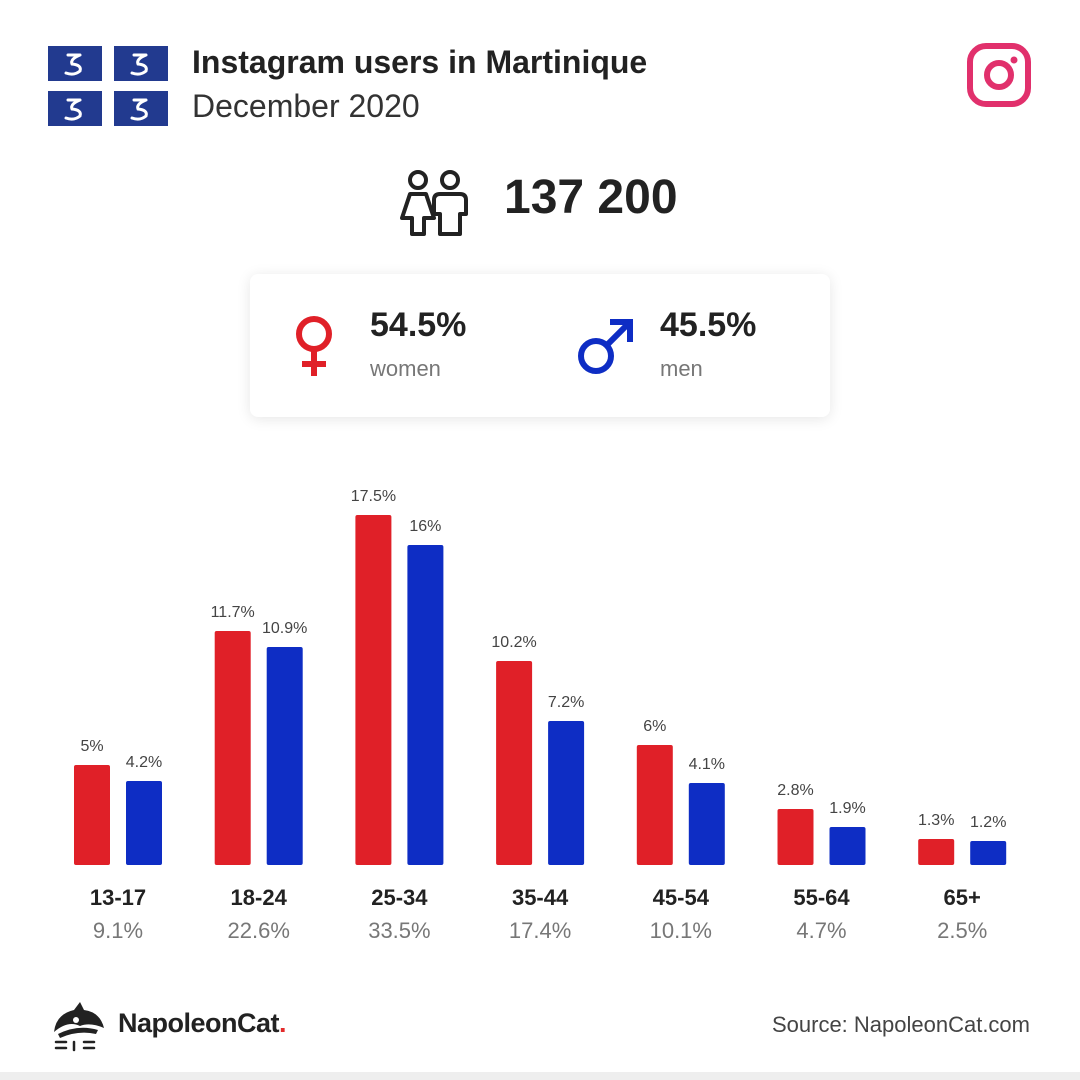 This screenshot has width=1080, height=1080. What do you see at coordinates (118, 897) in the screenshot?
I see `category-label-13-17: 13-17` at bounding box center [118, 897].